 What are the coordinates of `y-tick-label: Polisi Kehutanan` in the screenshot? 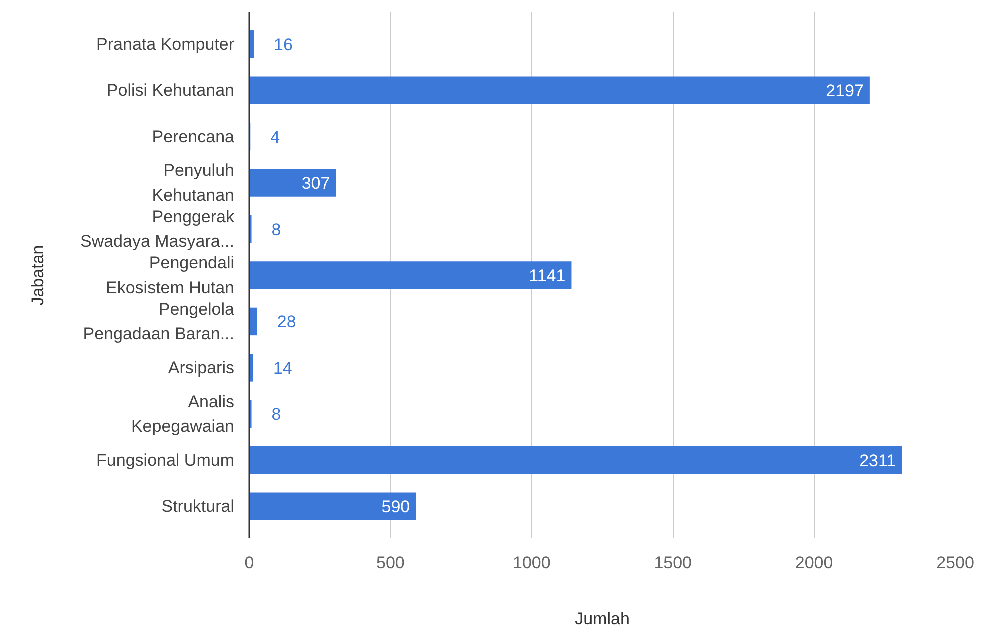 It's located at (170, 90).